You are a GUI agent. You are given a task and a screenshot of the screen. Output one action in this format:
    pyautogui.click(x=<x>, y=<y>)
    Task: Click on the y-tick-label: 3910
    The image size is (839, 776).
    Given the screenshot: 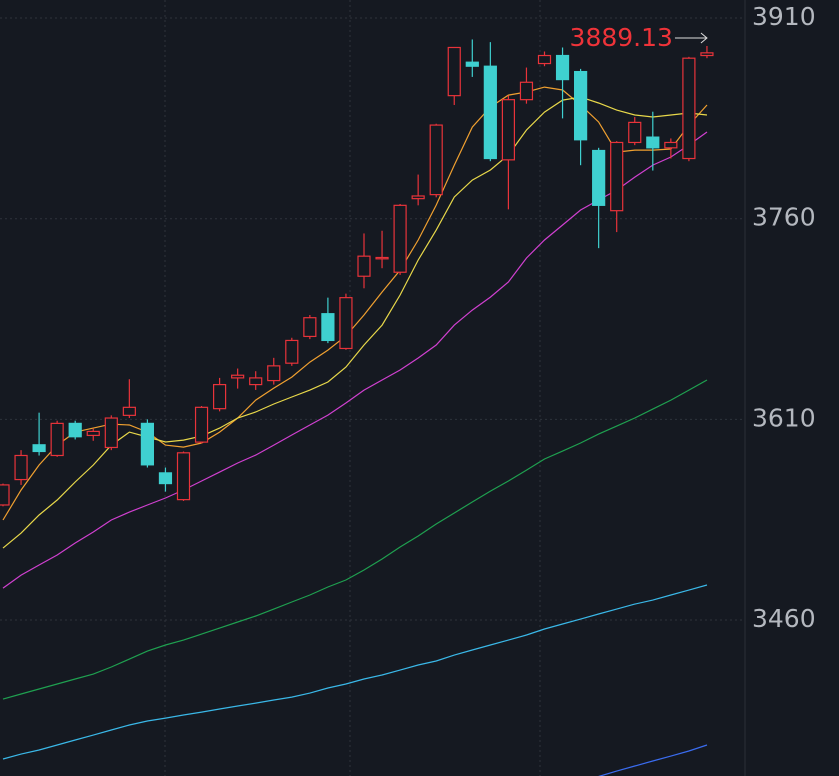 What is the action you would take?
    pyautogui.click(x=784, y=16)
    